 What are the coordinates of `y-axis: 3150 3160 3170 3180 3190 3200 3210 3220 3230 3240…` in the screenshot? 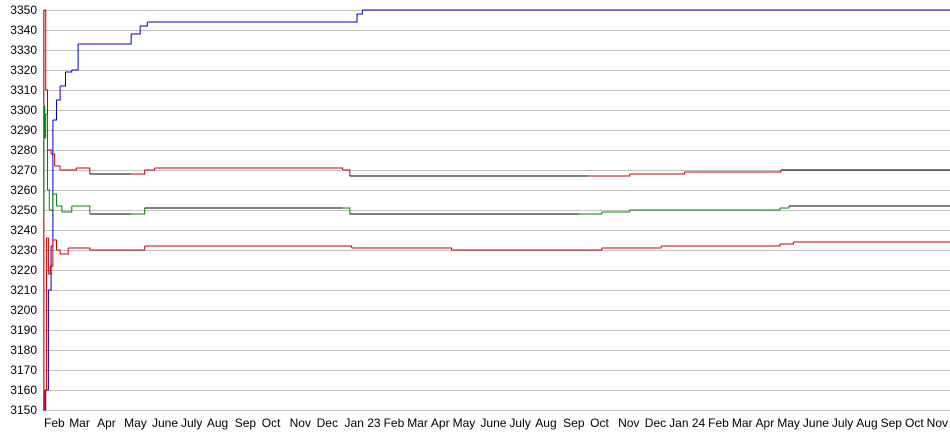 It's located at (23, 210).